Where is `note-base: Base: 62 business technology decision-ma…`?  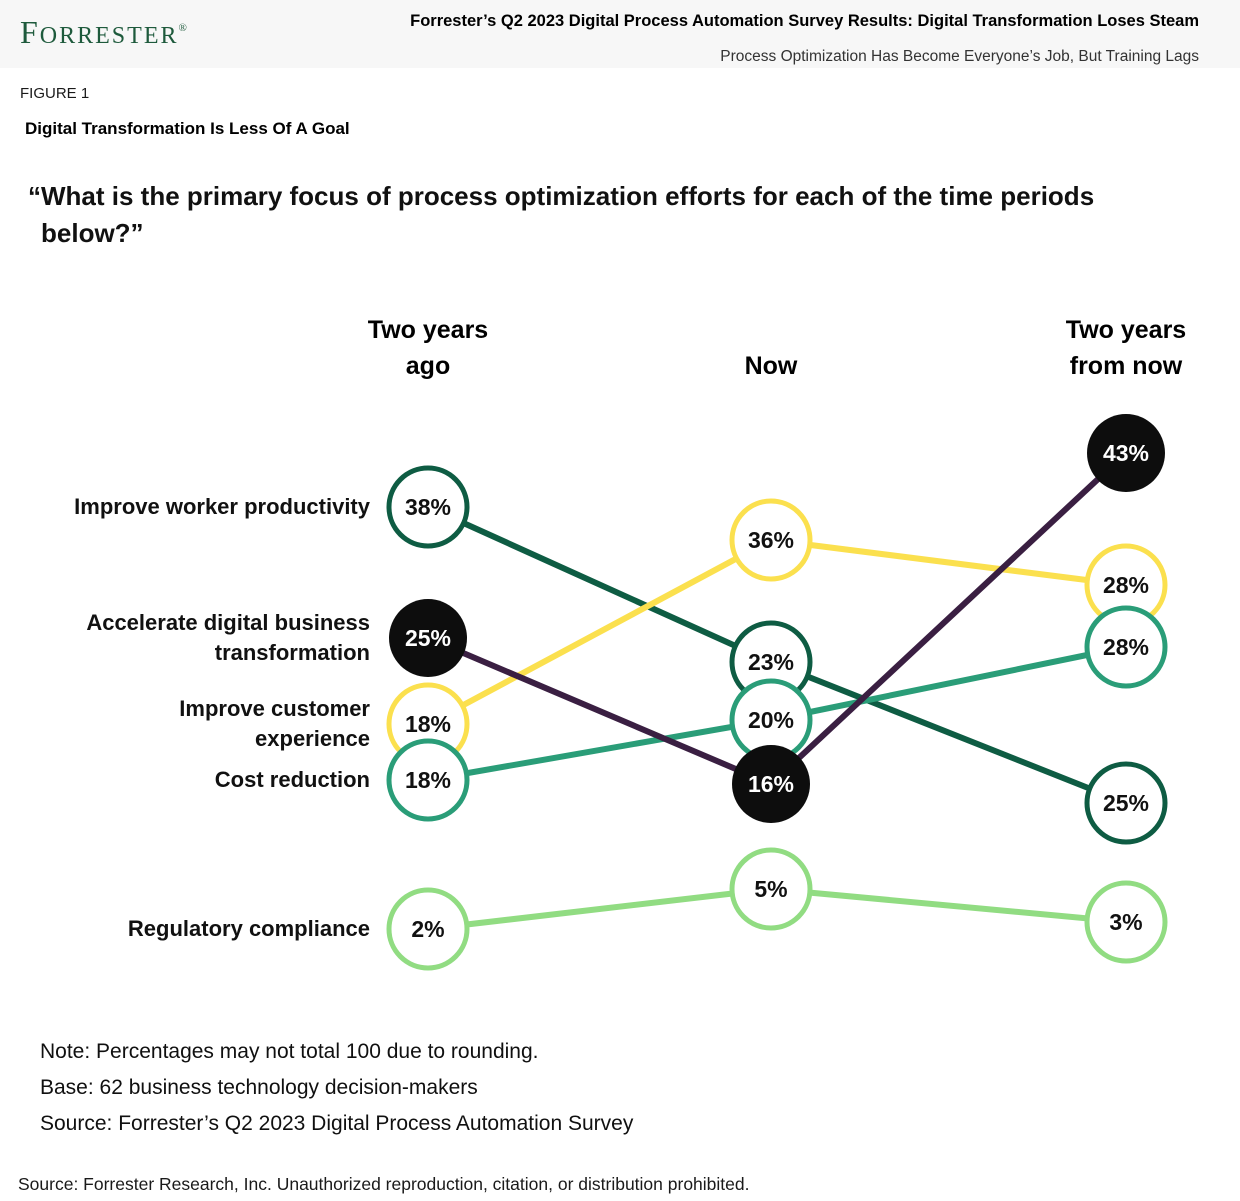 note-base: Base: 62 business technology decision-ma… is located at coordinates (259, 1087).